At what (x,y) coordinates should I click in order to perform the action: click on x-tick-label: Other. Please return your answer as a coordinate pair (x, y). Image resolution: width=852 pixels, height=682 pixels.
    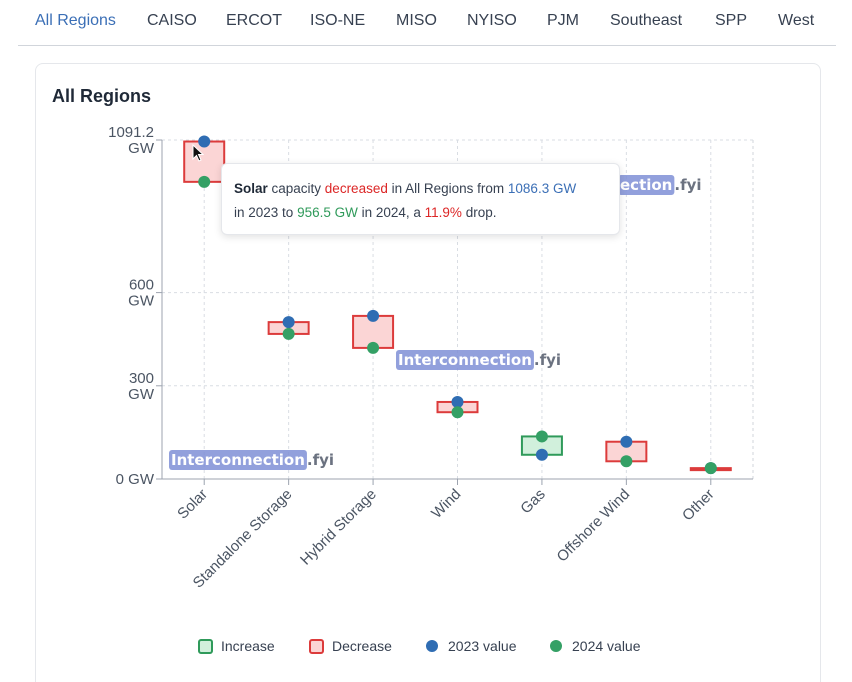
    Looking at the image, I should click on (698, 505).